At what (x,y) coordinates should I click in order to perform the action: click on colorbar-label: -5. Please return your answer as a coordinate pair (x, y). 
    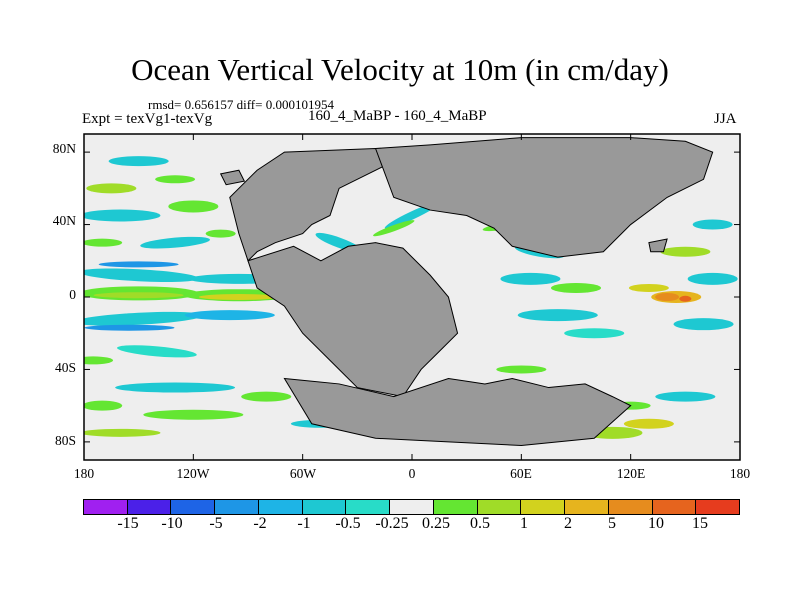
    Looking at the image, I should click on (216, 523).